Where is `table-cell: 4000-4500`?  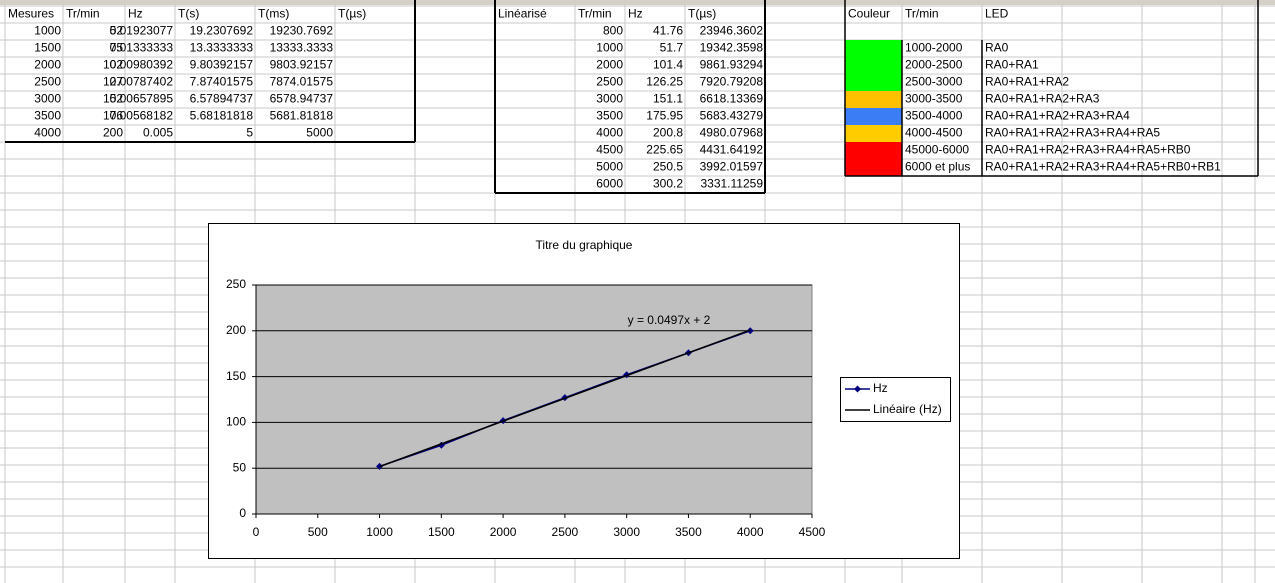 table-cell: 4000-4500 is located at coordinates (934, 133).